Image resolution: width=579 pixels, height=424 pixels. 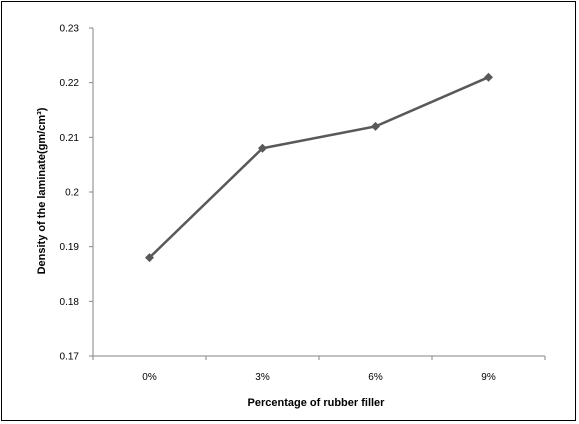 I want to click on x-tick-label: 3%, so click(x=262, y=377).